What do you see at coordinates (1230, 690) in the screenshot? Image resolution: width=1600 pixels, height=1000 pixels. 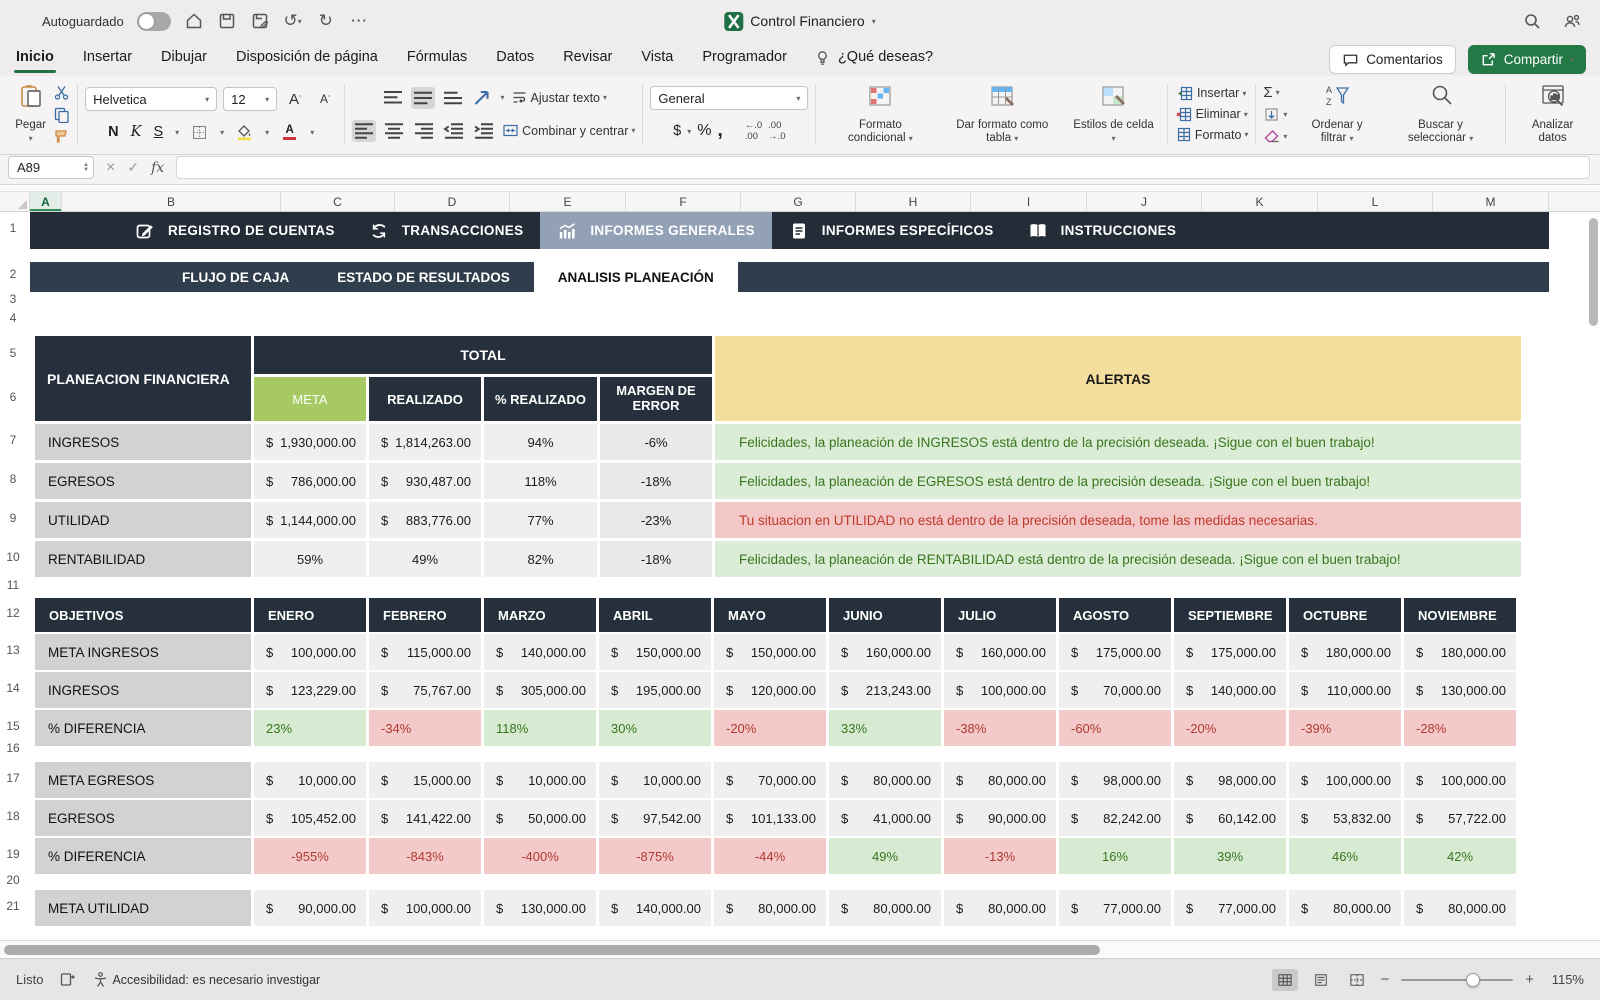 I see `month-money-cell: $140,000.00` at bounding box center [1230, 690].